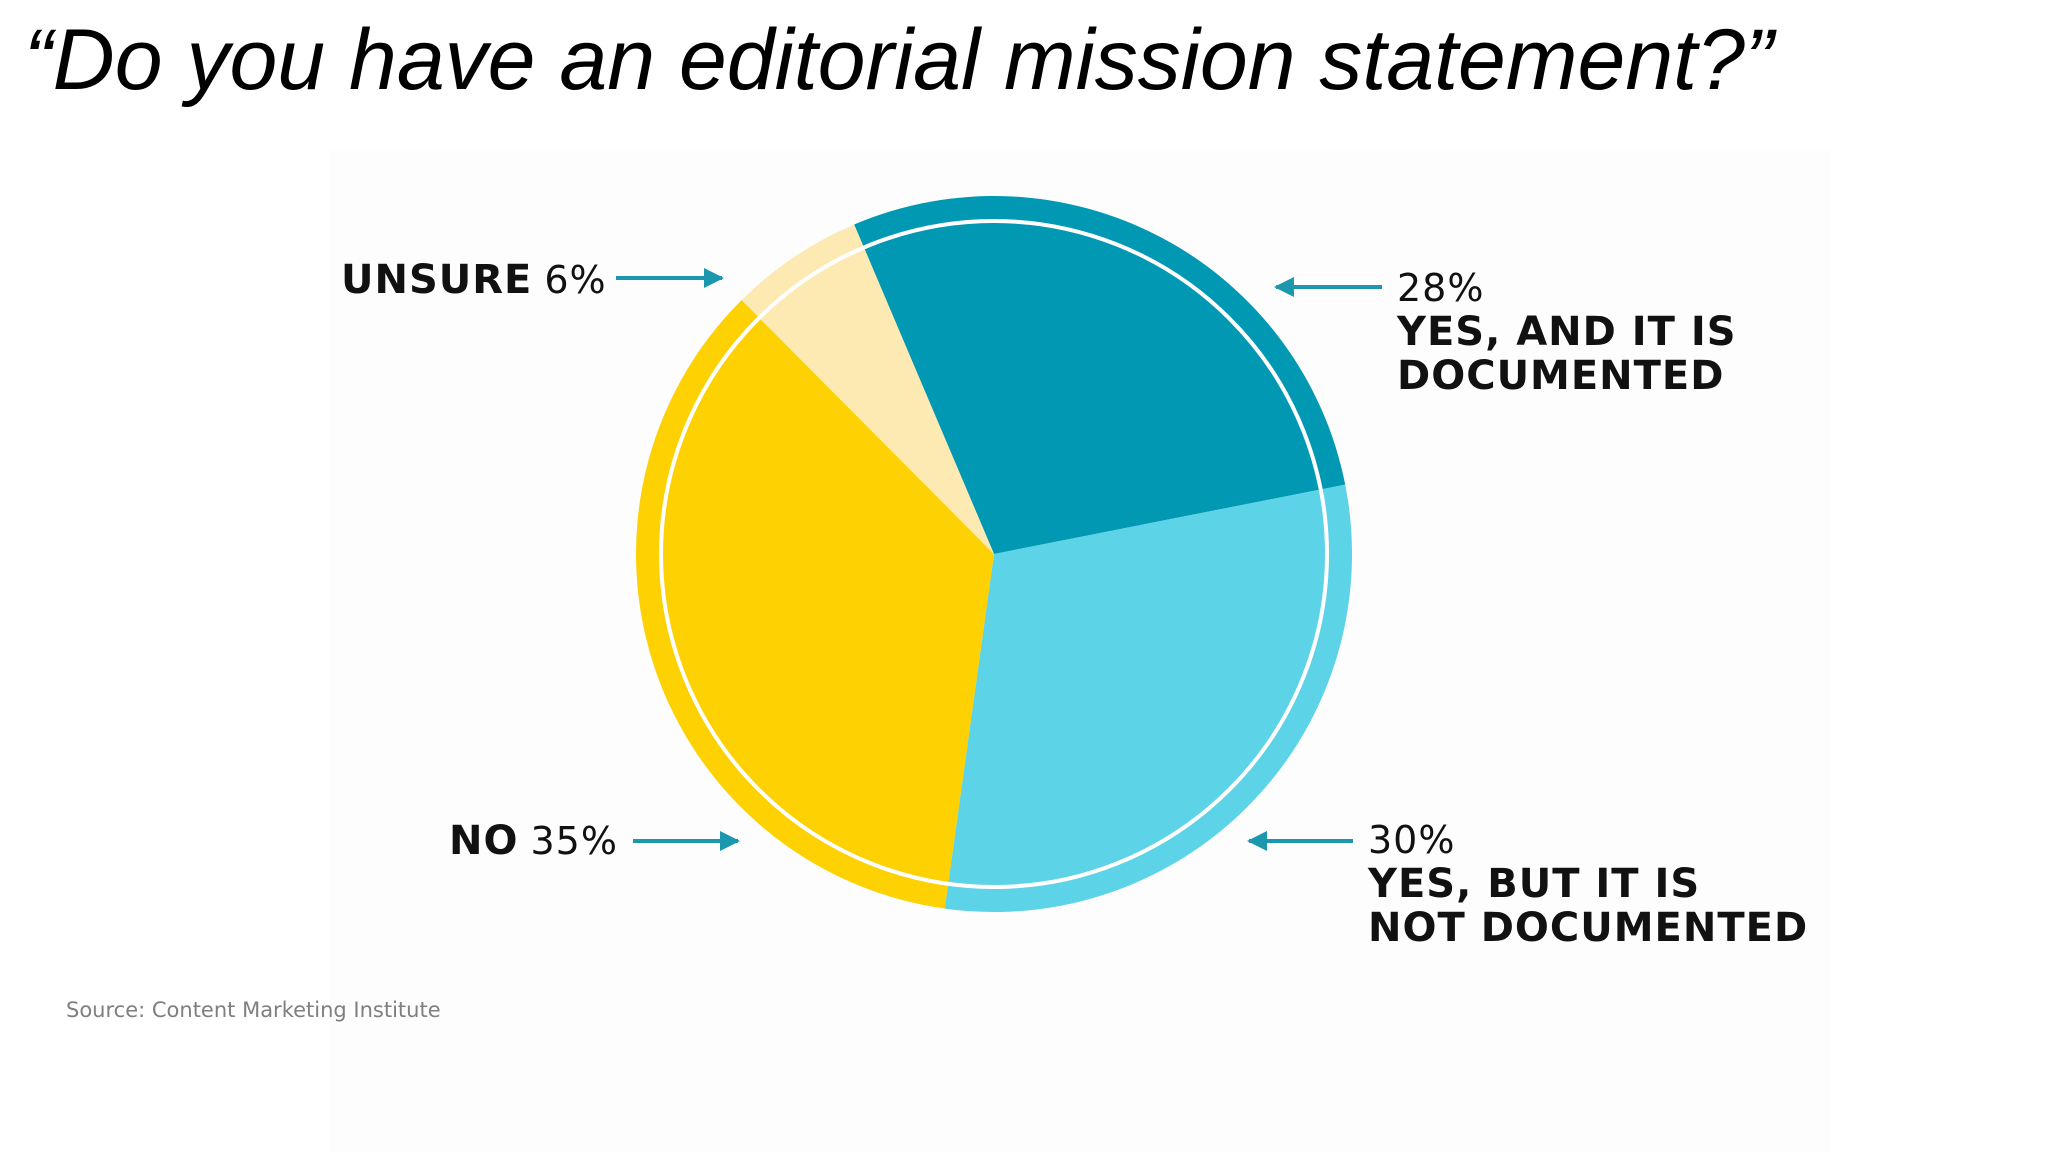 The height and width of the screenshot is (1152, 2048). Describe the element at coordinates (1412, 840) in the screenshot. I see `slice-value-yes-not-documented: 30%` at that location.